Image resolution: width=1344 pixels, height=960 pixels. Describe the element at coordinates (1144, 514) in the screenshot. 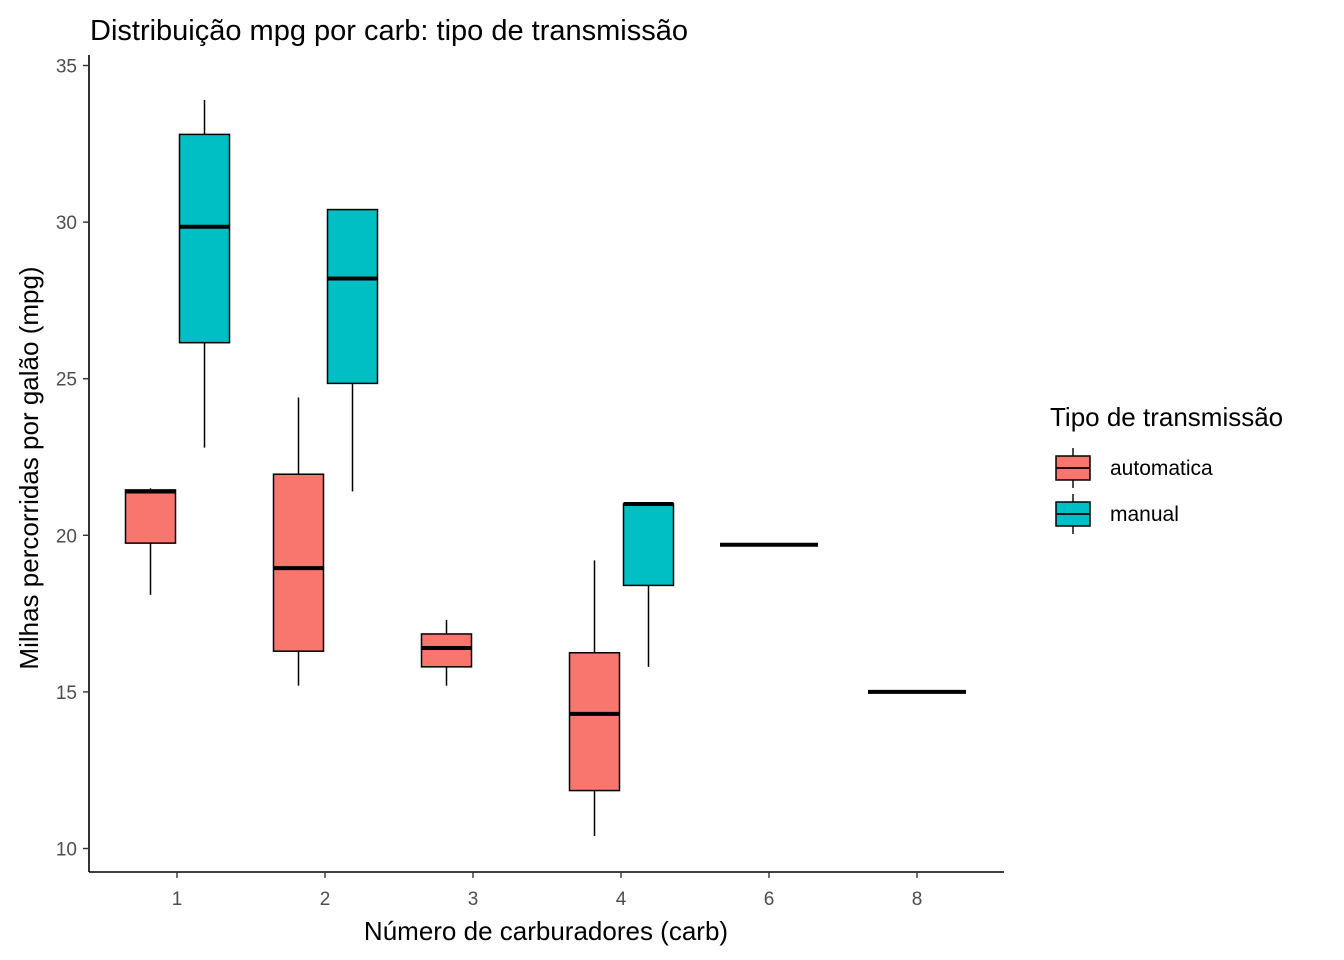

I see `legend-label: manual` at that location.